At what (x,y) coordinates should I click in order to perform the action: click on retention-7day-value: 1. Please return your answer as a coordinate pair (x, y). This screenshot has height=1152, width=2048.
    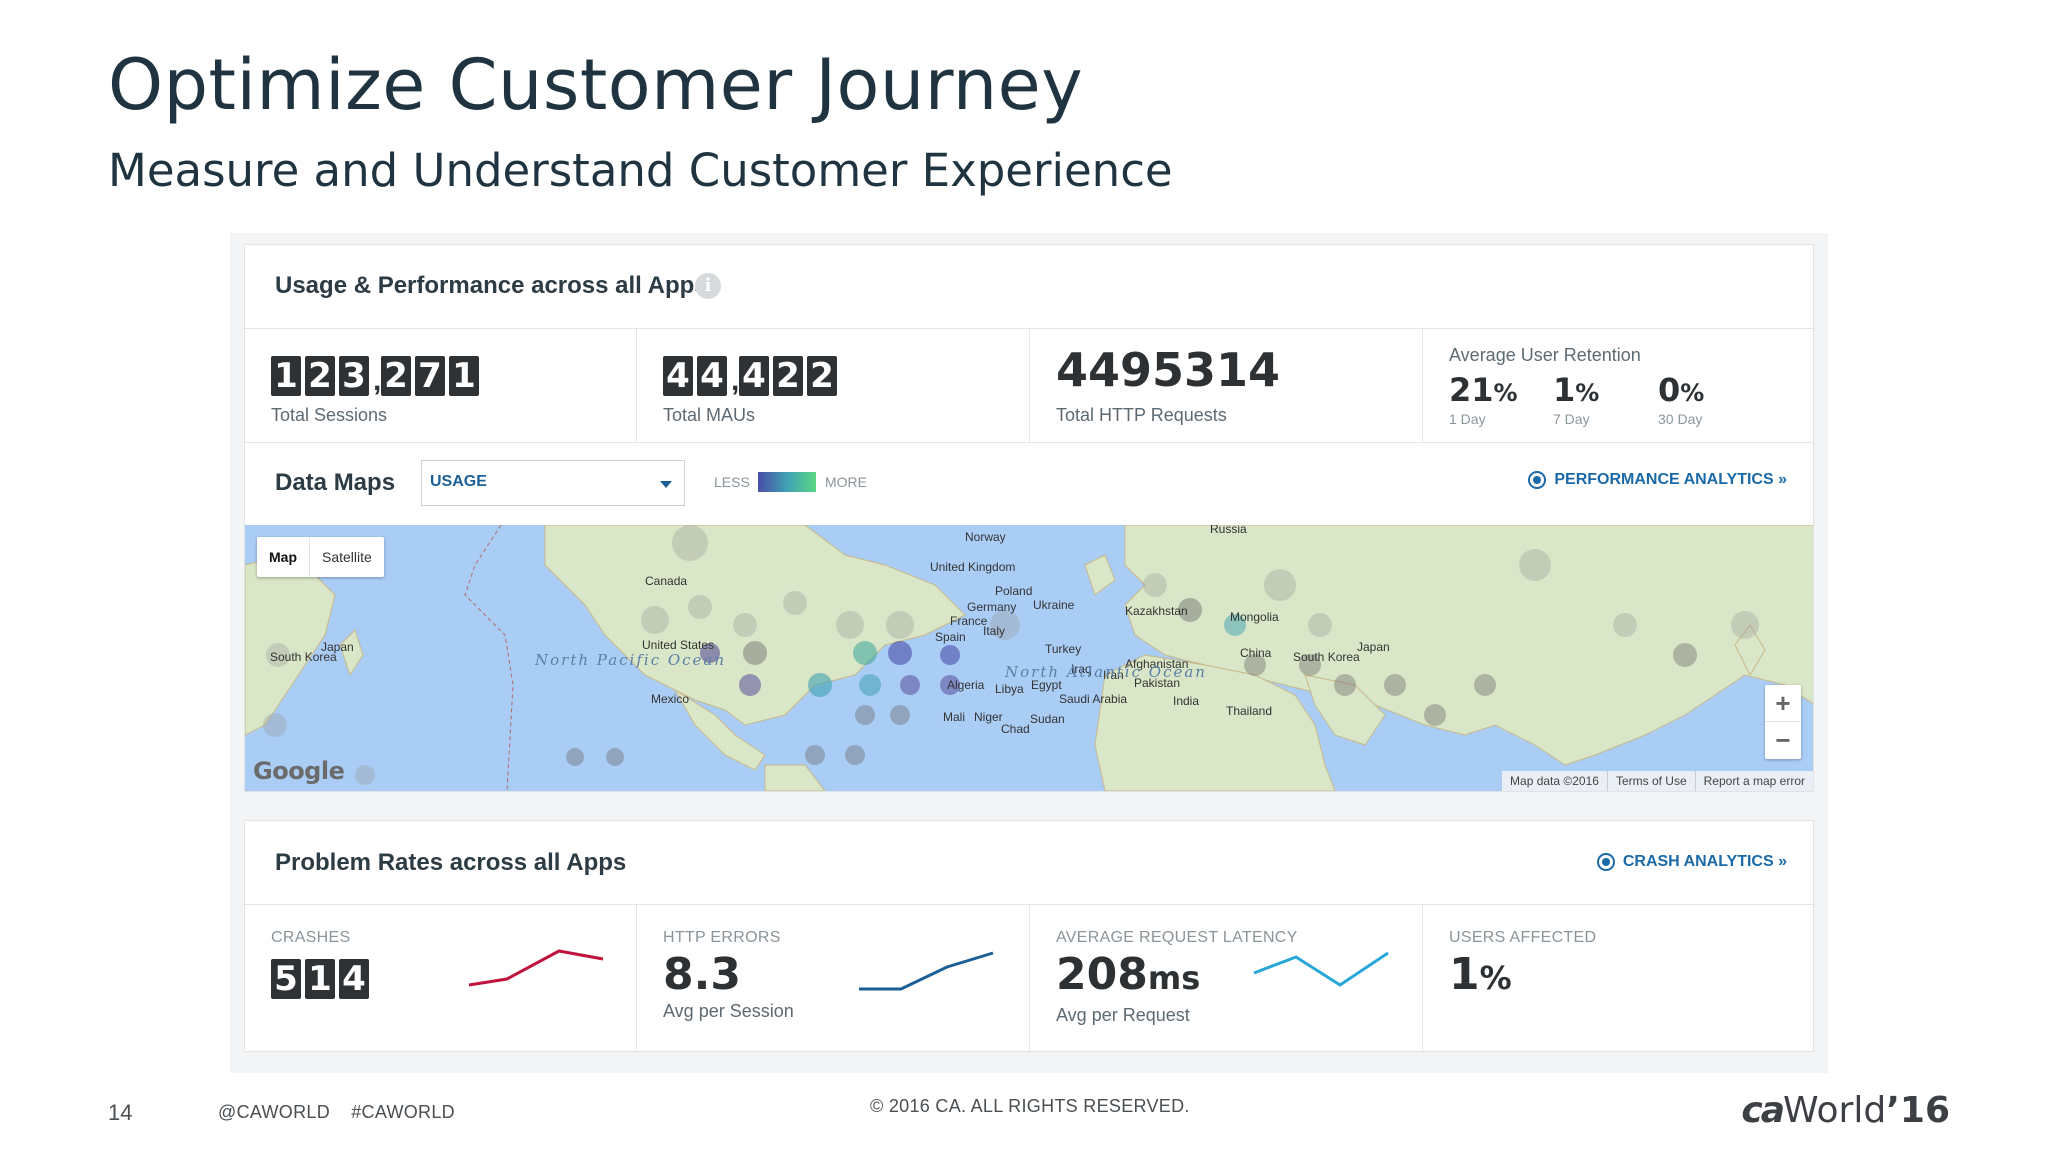
    Looking at the image, I should click on (1564, 390).